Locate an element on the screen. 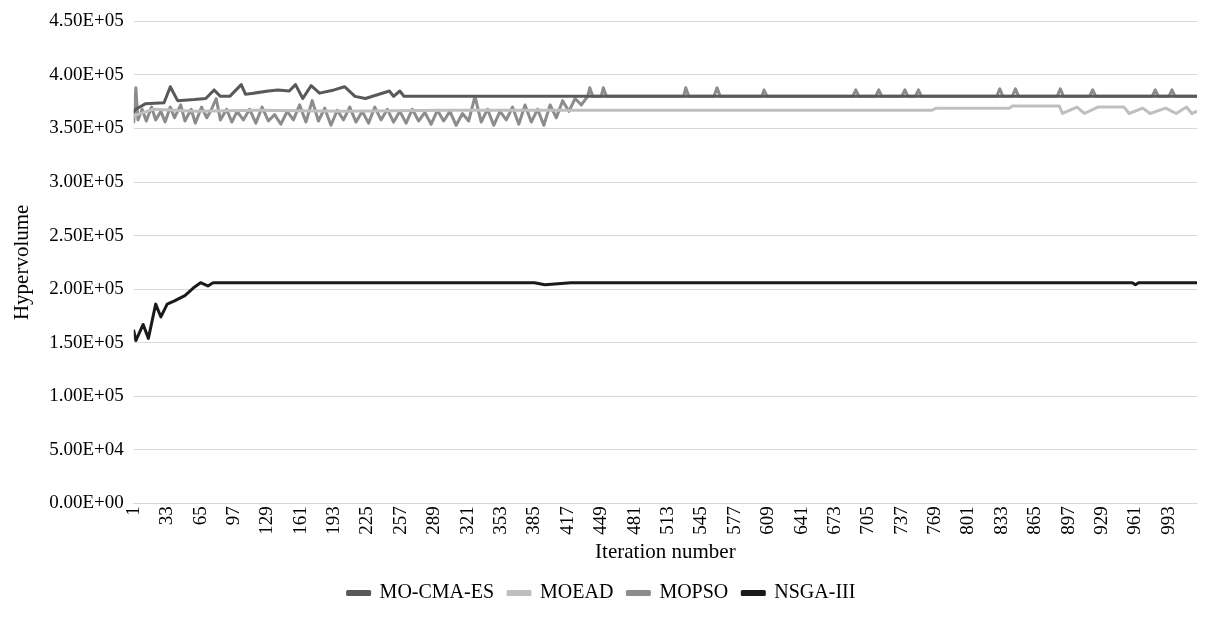 Image resolution: width=1211 pixels, height=619 pixels. y-tick-label: 2.50E+05 is located at coordinates (86, 234).